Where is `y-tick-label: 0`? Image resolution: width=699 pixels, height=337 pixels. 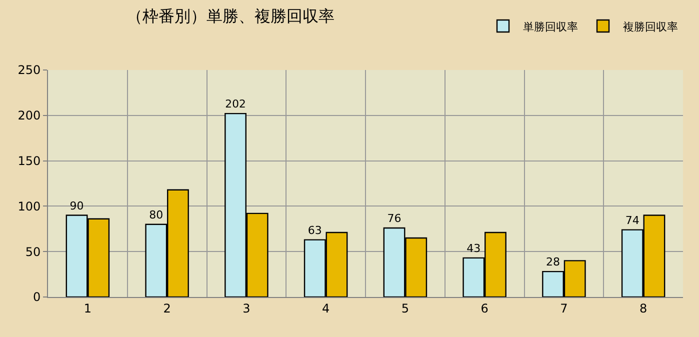 y-tick-label: 0 is located at coordinates (36, 297).